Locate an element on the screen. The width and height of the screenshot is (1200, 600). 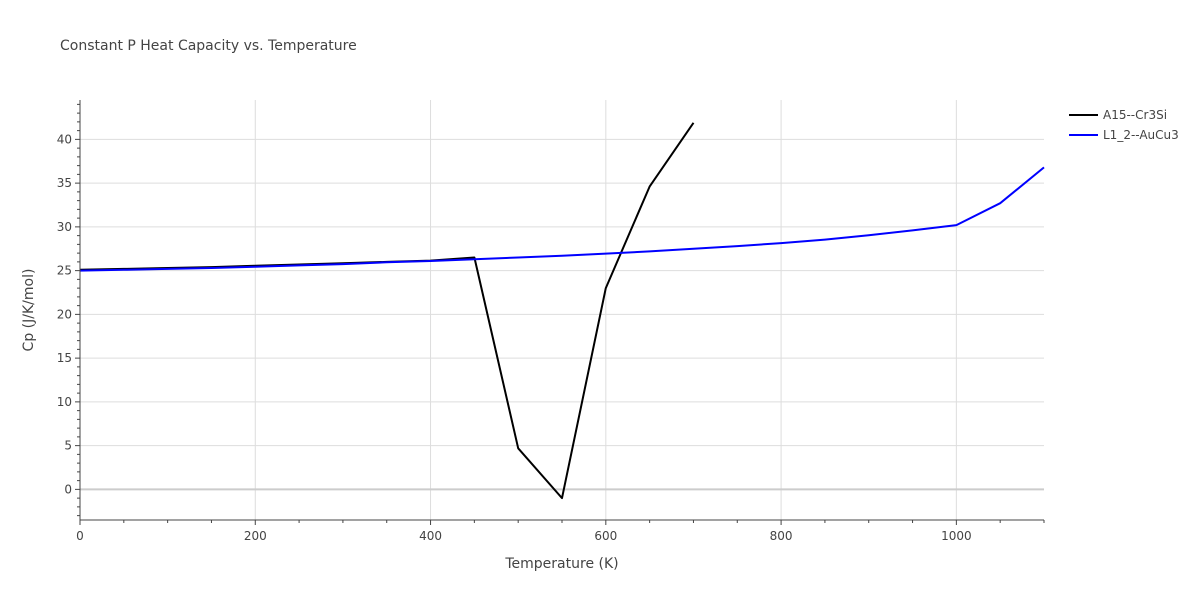
x-tick-label: 1000 is located at coordinates (956, 536).